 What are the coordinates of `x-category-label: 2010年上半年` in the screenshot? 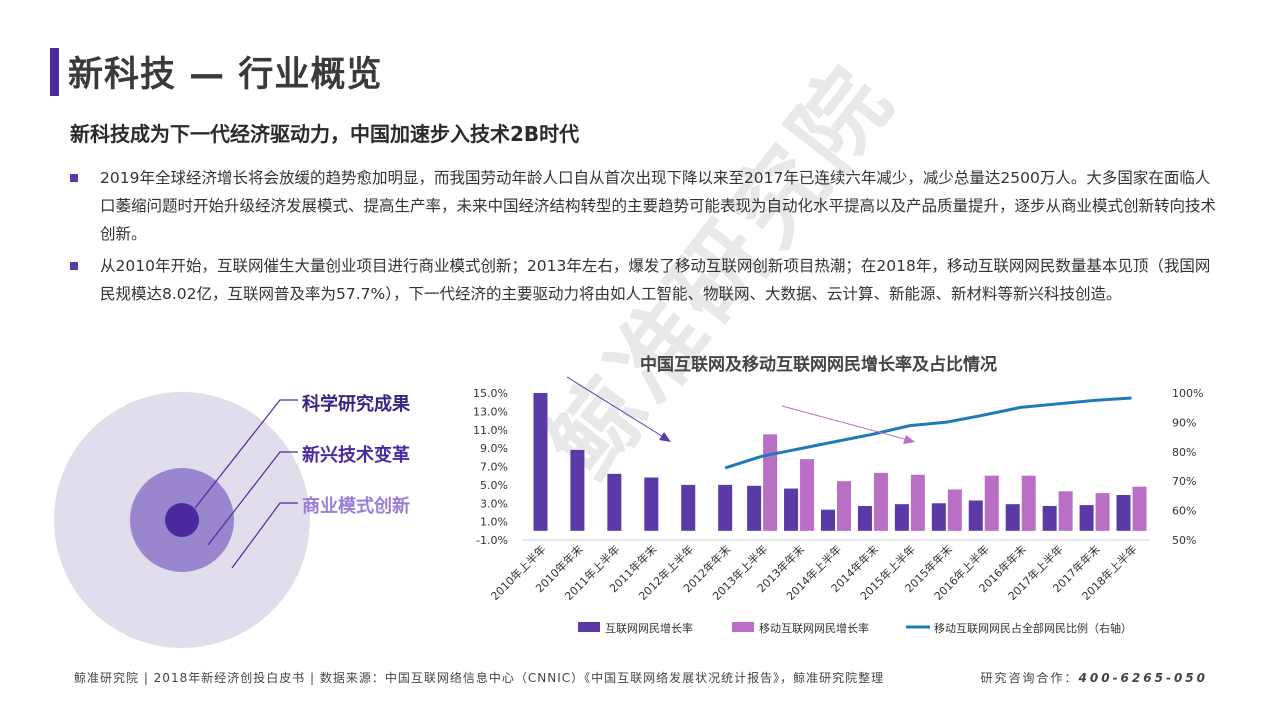 It's located at (518, 572).